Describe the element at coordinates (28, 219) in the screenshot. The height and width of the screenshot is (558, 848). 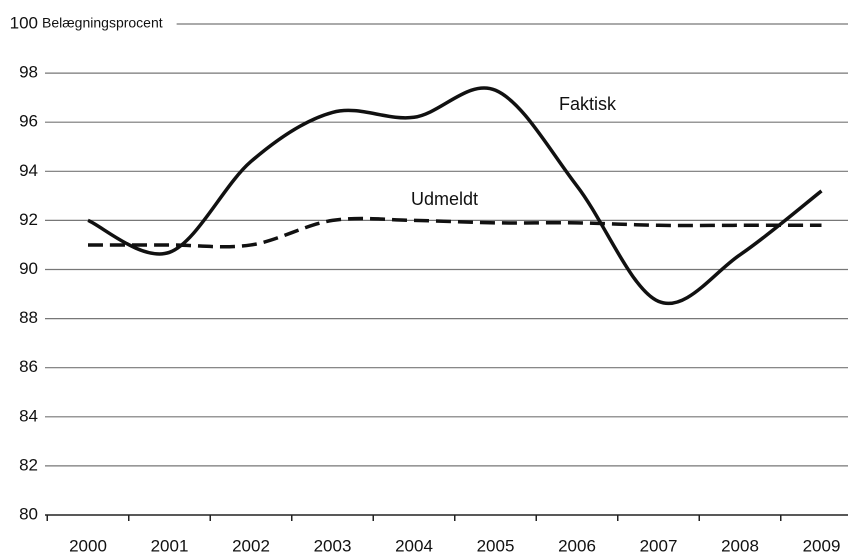
I see `y-tick-label: 92` at that location.